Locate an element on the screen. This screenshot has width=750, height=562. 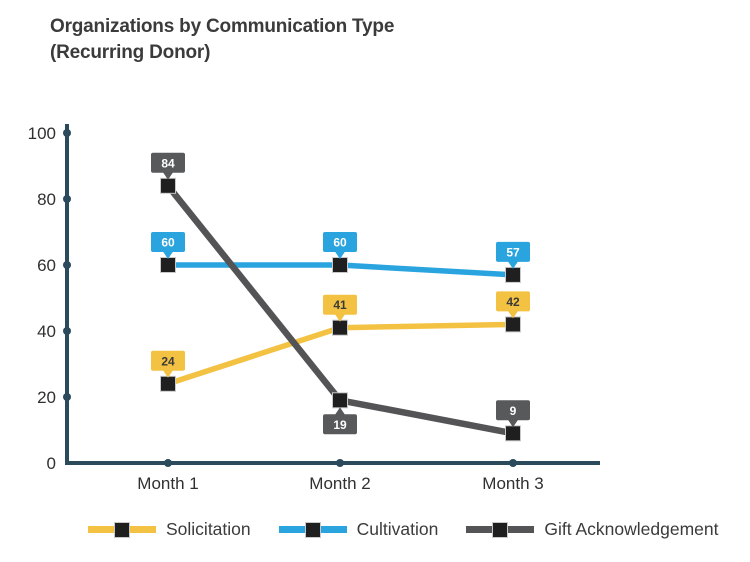
data-label-cultivation-month-2-text: 60 is located at coordinates (340, 243).